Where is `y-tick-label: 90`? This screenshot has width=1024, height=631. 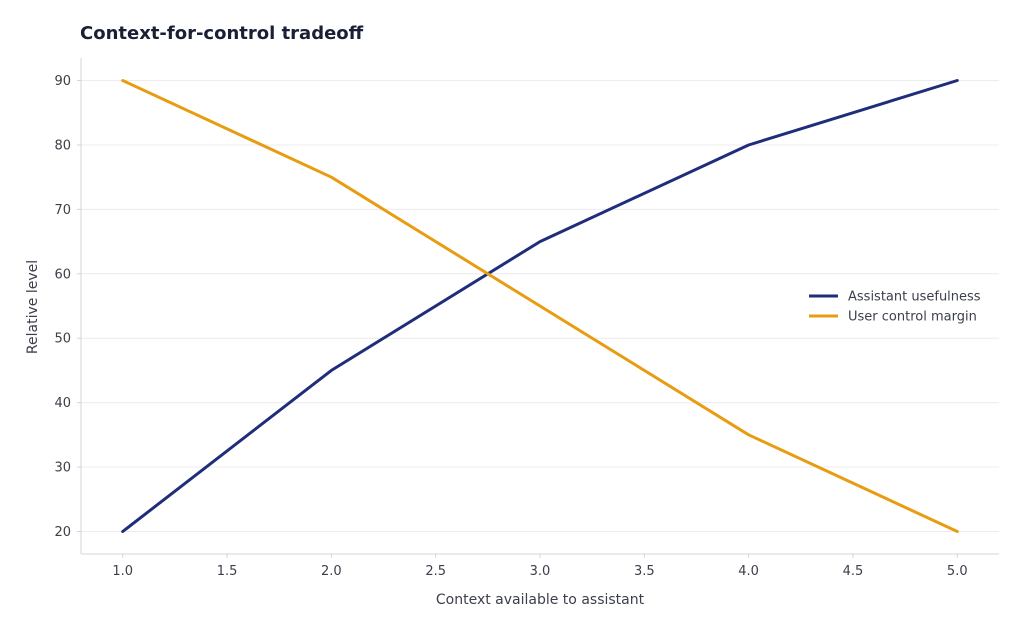 y-tick-label: 90 is located at coordinates (62, 81).